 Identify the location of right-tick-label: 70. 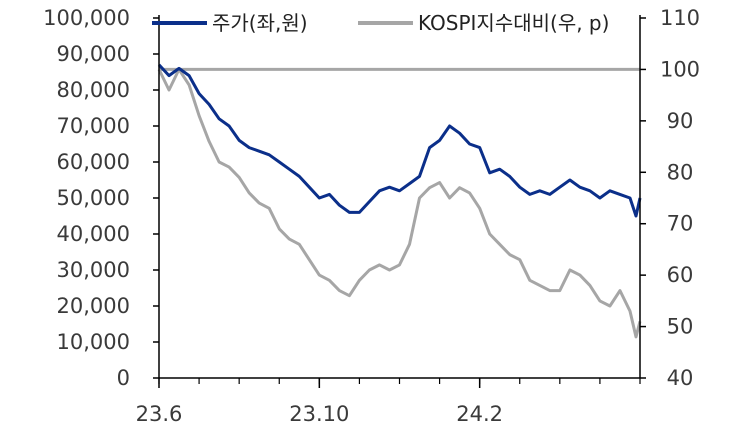
(680, 224).